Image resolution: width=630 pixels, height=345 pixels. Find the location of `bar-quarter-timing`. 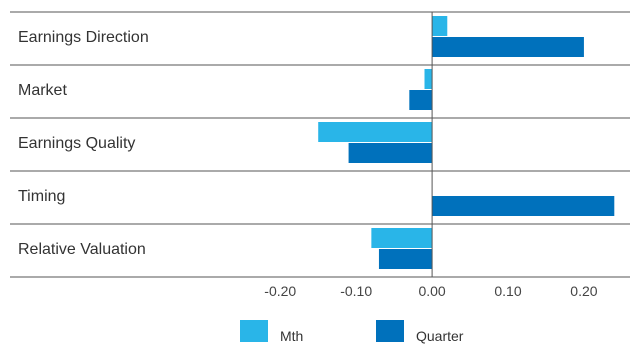

bar-quarter-timing is located at coordinates (523, 206).